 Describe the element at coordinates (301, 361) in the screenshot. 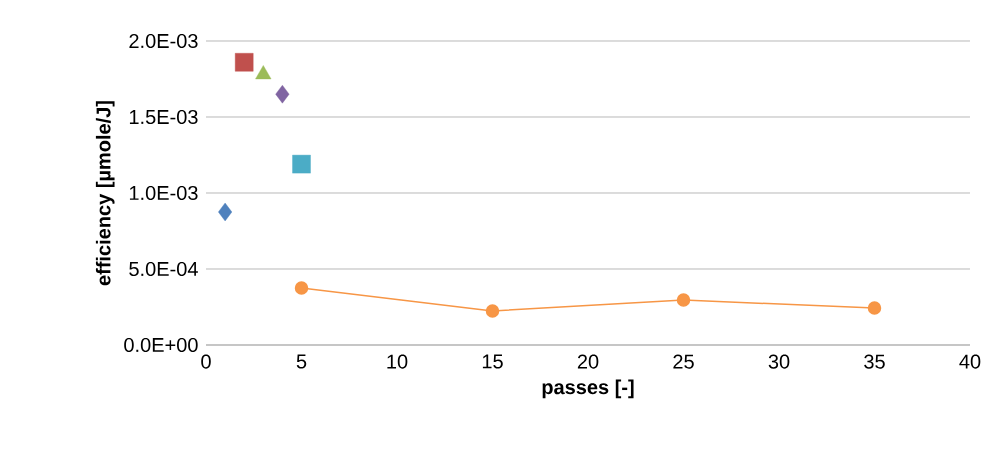

I see `x-tick-label: 5` at that location.